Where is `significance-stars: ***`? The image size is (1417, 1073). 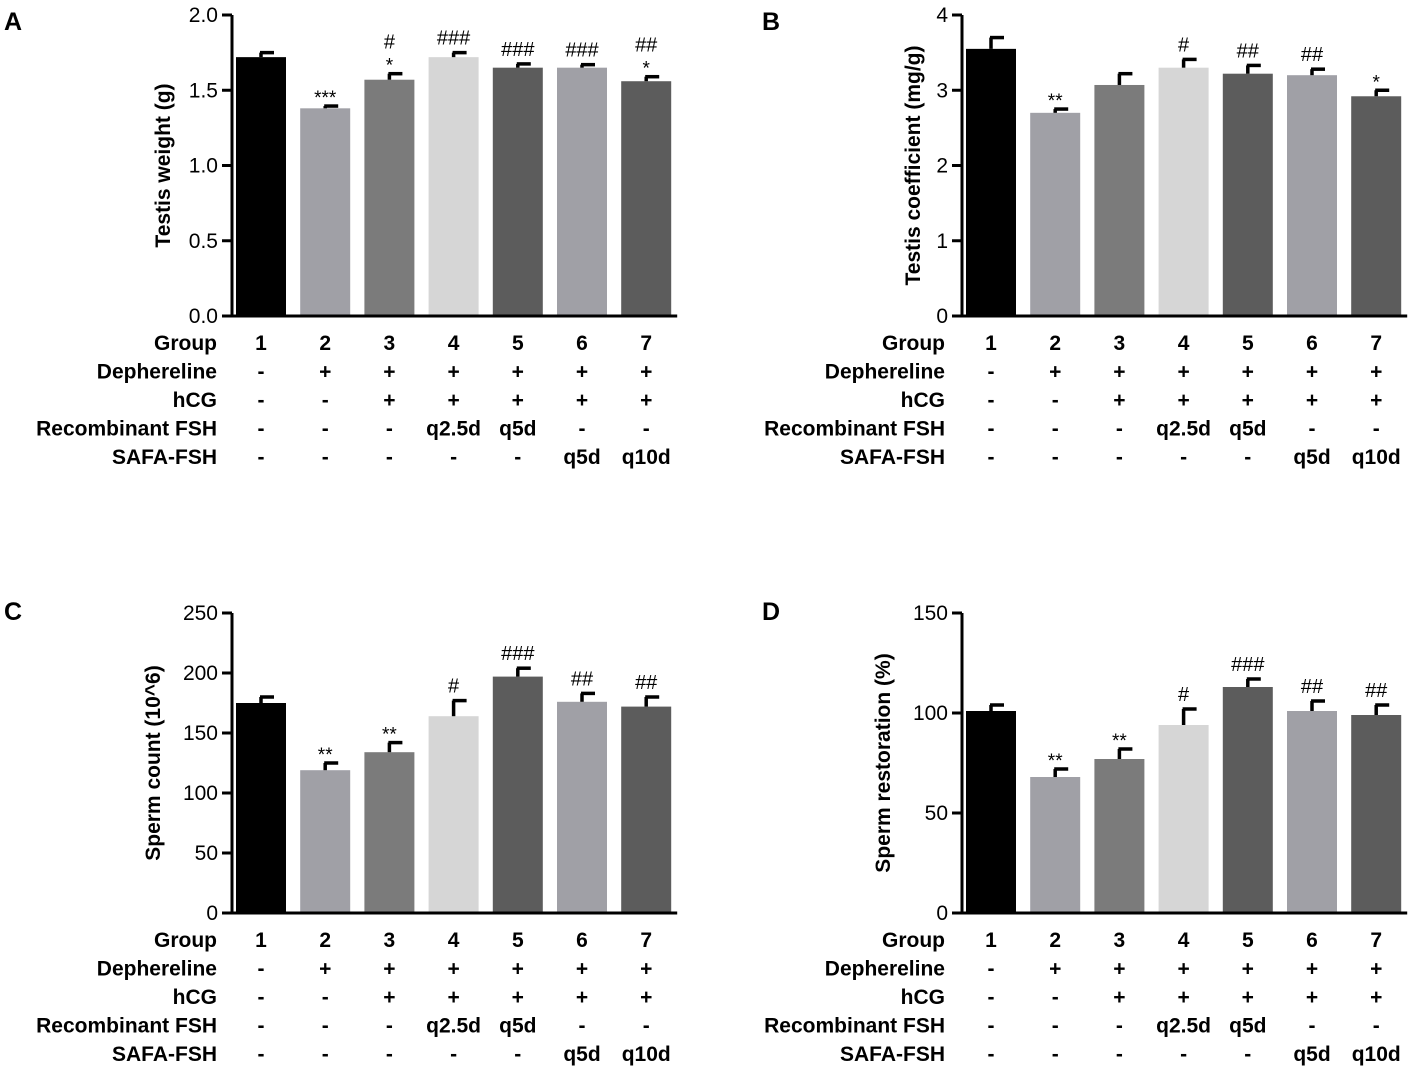 significance-stars: *** is located at coordinates (325, 98).